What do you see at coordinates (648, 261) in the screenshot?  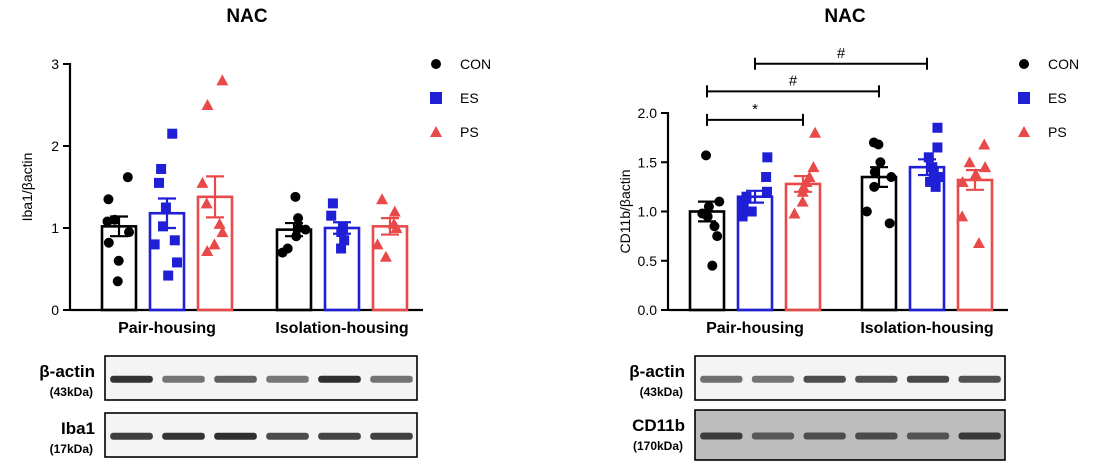 I see `y-tick-label: 0.5` at bounding box center [648, 261].